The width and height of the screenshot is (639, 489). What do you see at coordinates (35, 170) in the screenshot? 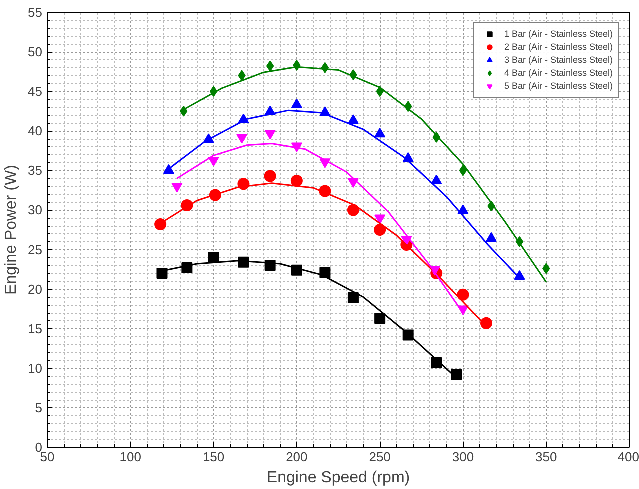
I see `y-tick-label: 35` at bounding box center [35, 170].